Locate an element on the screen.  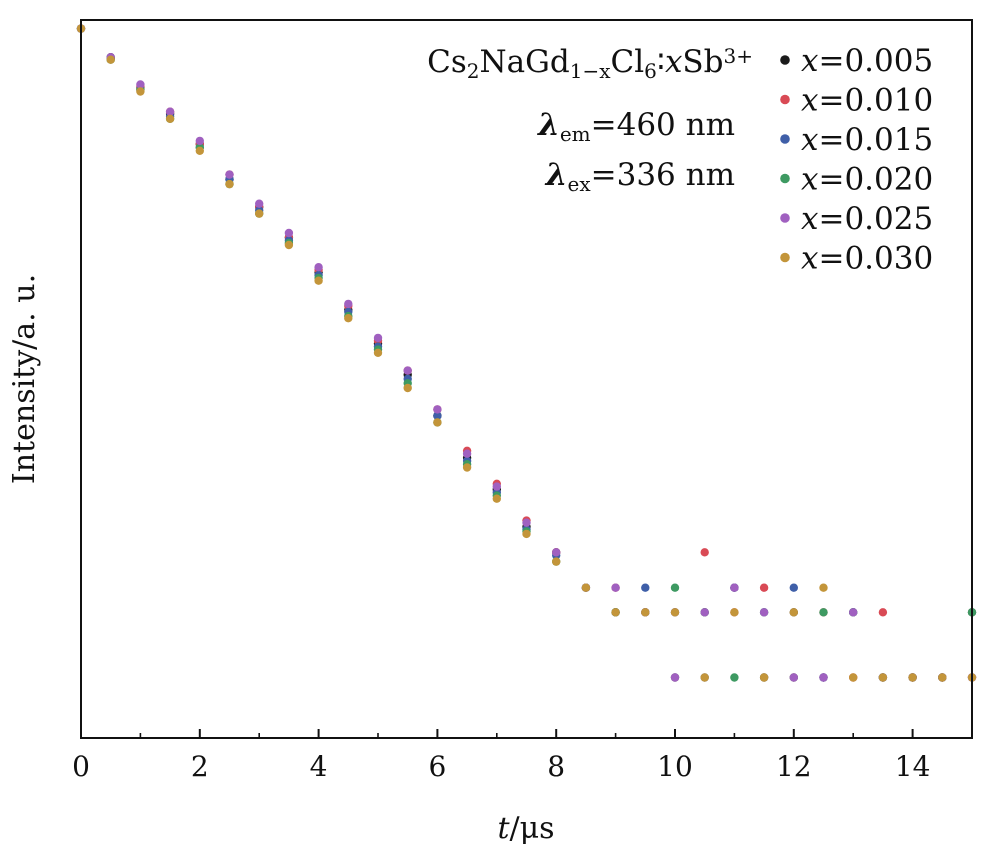
annotation-formula-part: 2 is located at coordinates (473, 71).